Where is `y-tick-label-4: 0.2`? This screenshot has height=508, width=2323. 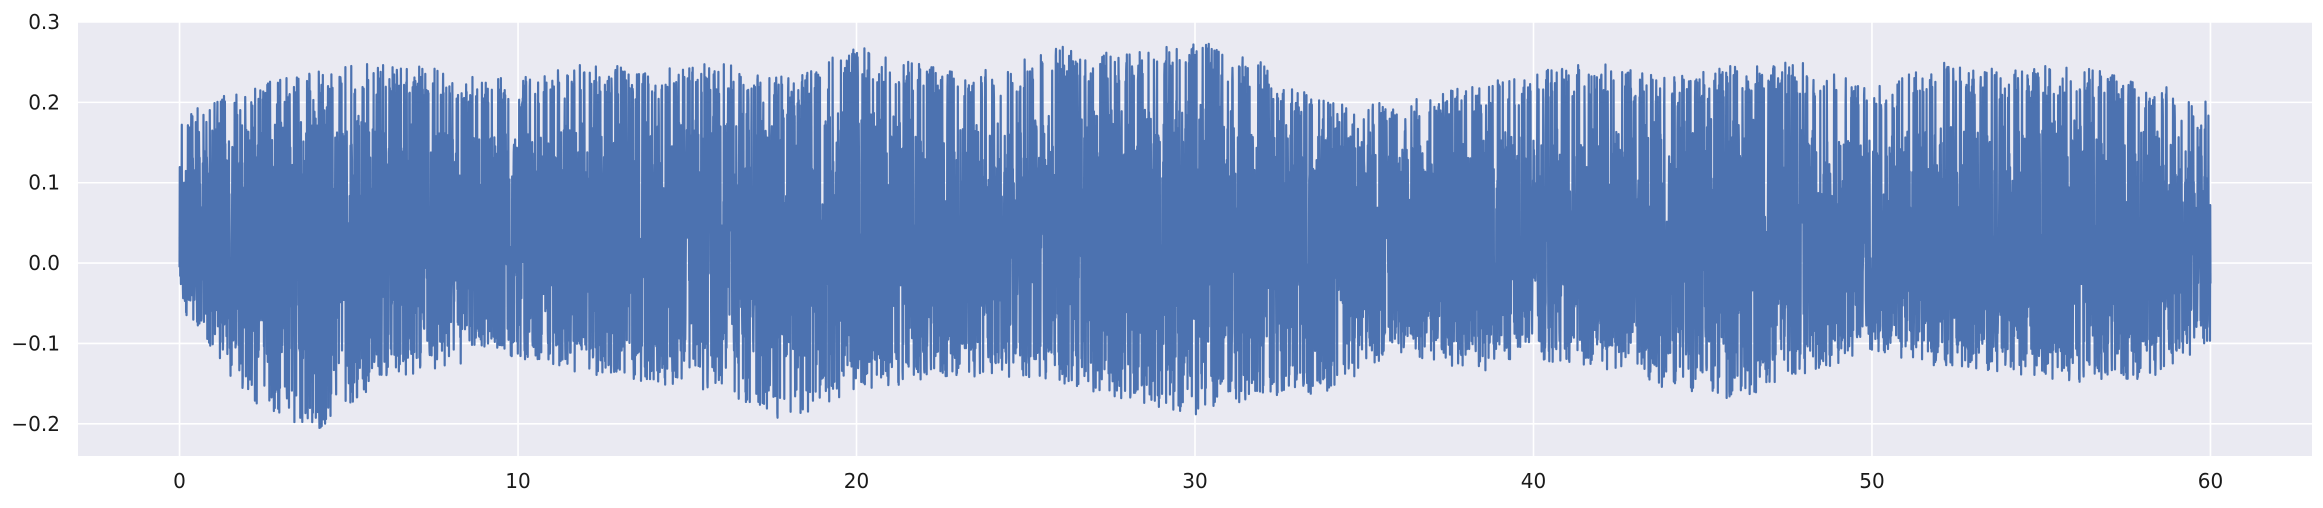
y-tick-label-4: 0.2 is located at coordinates (44, 102).